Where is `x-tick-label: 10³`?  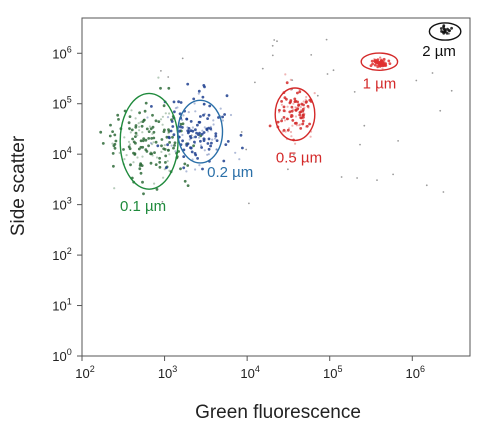
x-tick-label: 10³ is located at coordinates (167, 372).